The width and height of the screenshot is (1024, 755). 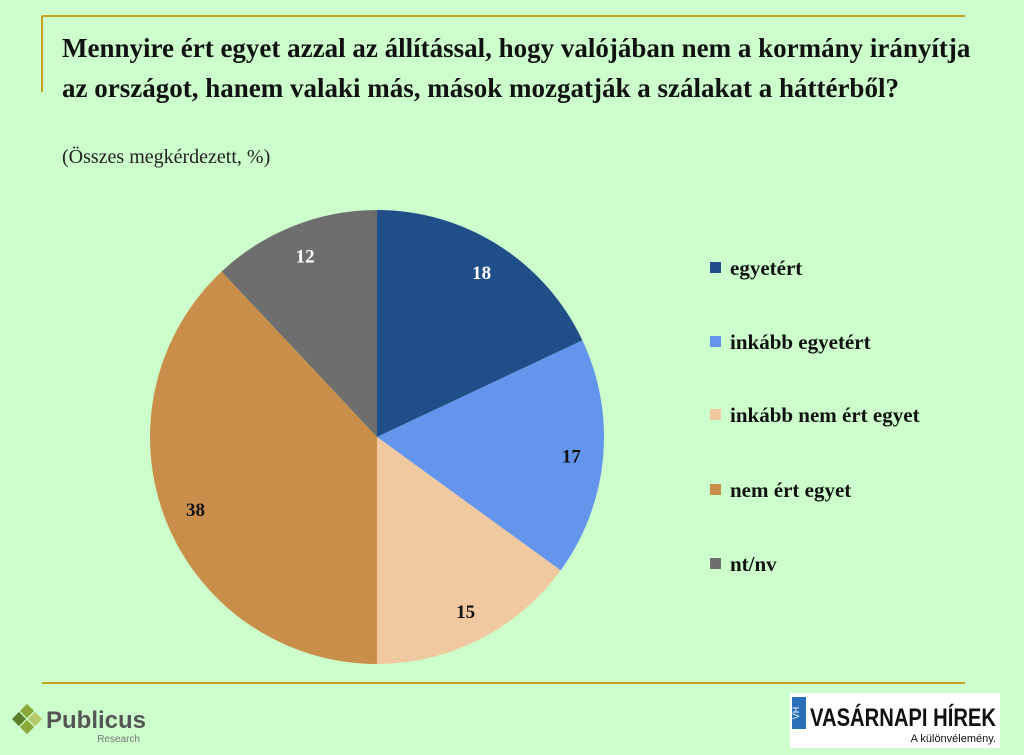 I want to click on legend-item: inkább egyetért, so click(x=820, y=342).